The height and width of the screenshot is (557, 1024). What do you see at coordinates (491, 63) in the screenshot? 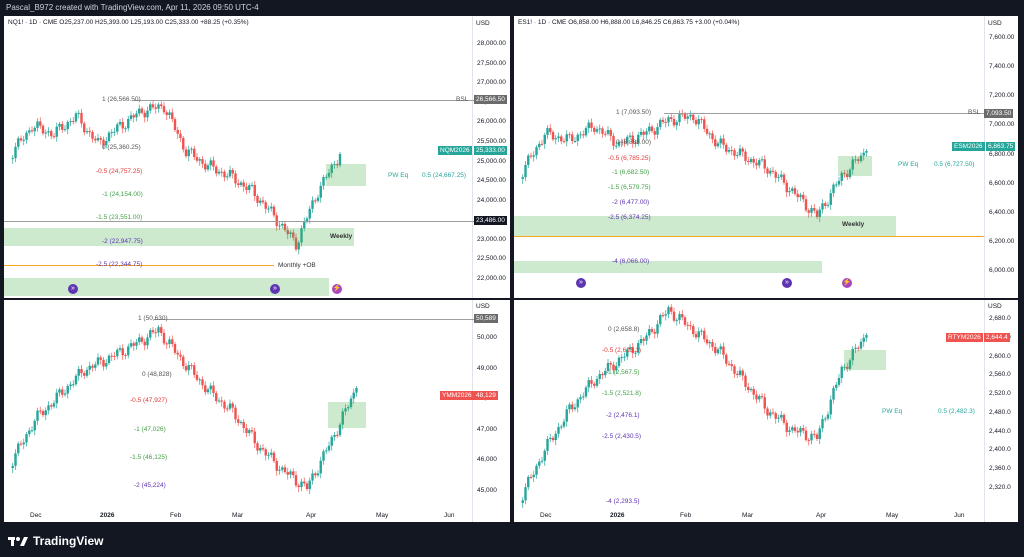
I see `nq-axis-tick: 27,500.00` at bounding box center [491, 63].